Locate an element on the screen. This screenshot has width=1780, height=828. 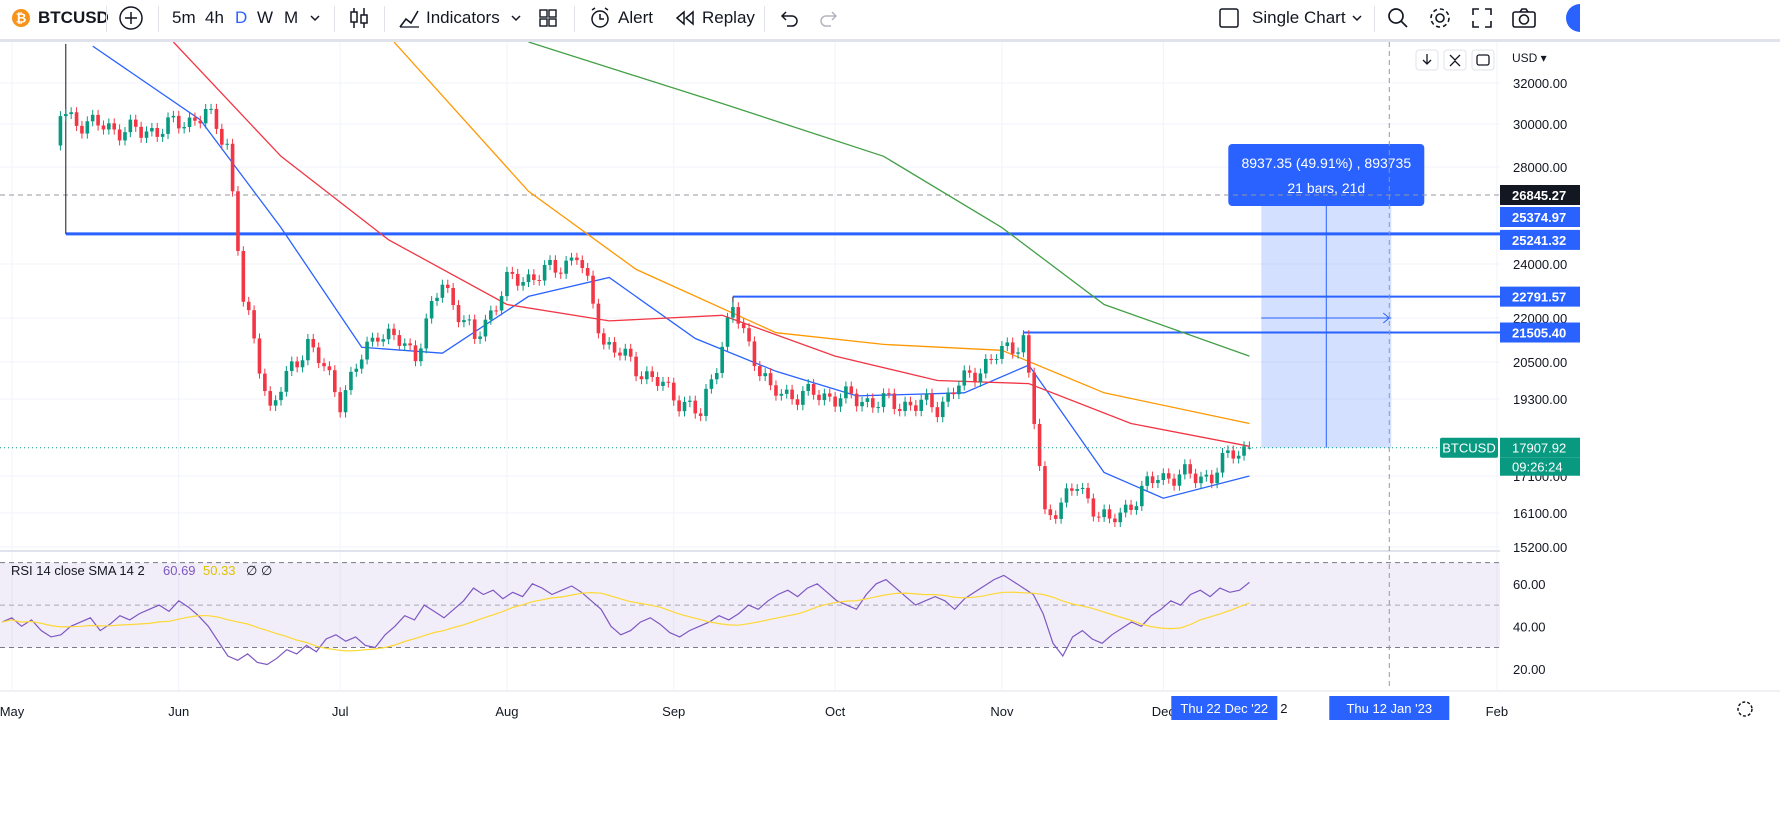
fullscreen-button is located at coordinates (1482, 18).